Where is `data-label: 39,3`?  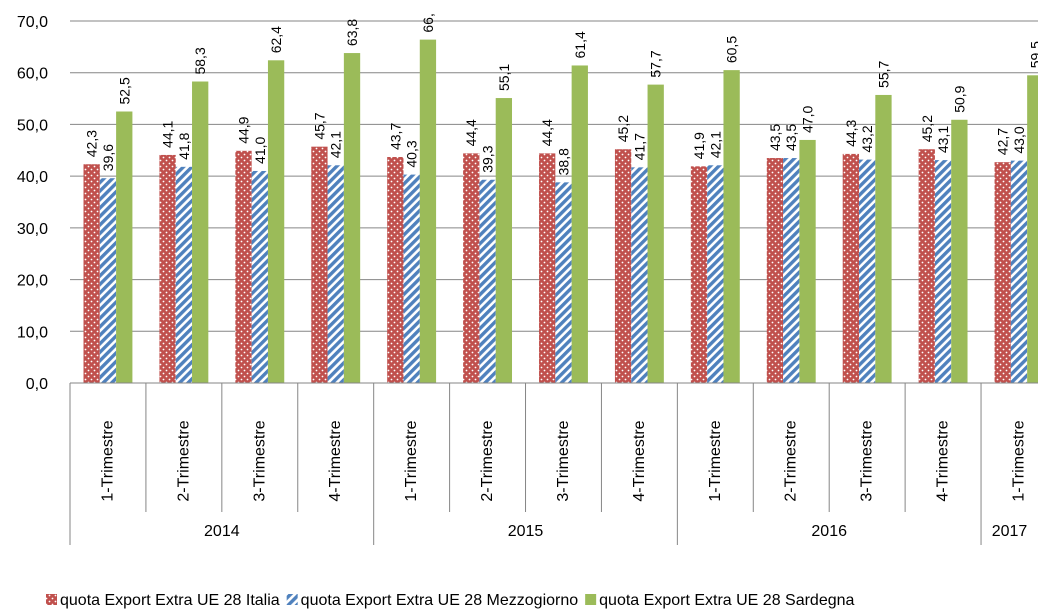 data-label: 39,3 is located at coordinates (488, 158).